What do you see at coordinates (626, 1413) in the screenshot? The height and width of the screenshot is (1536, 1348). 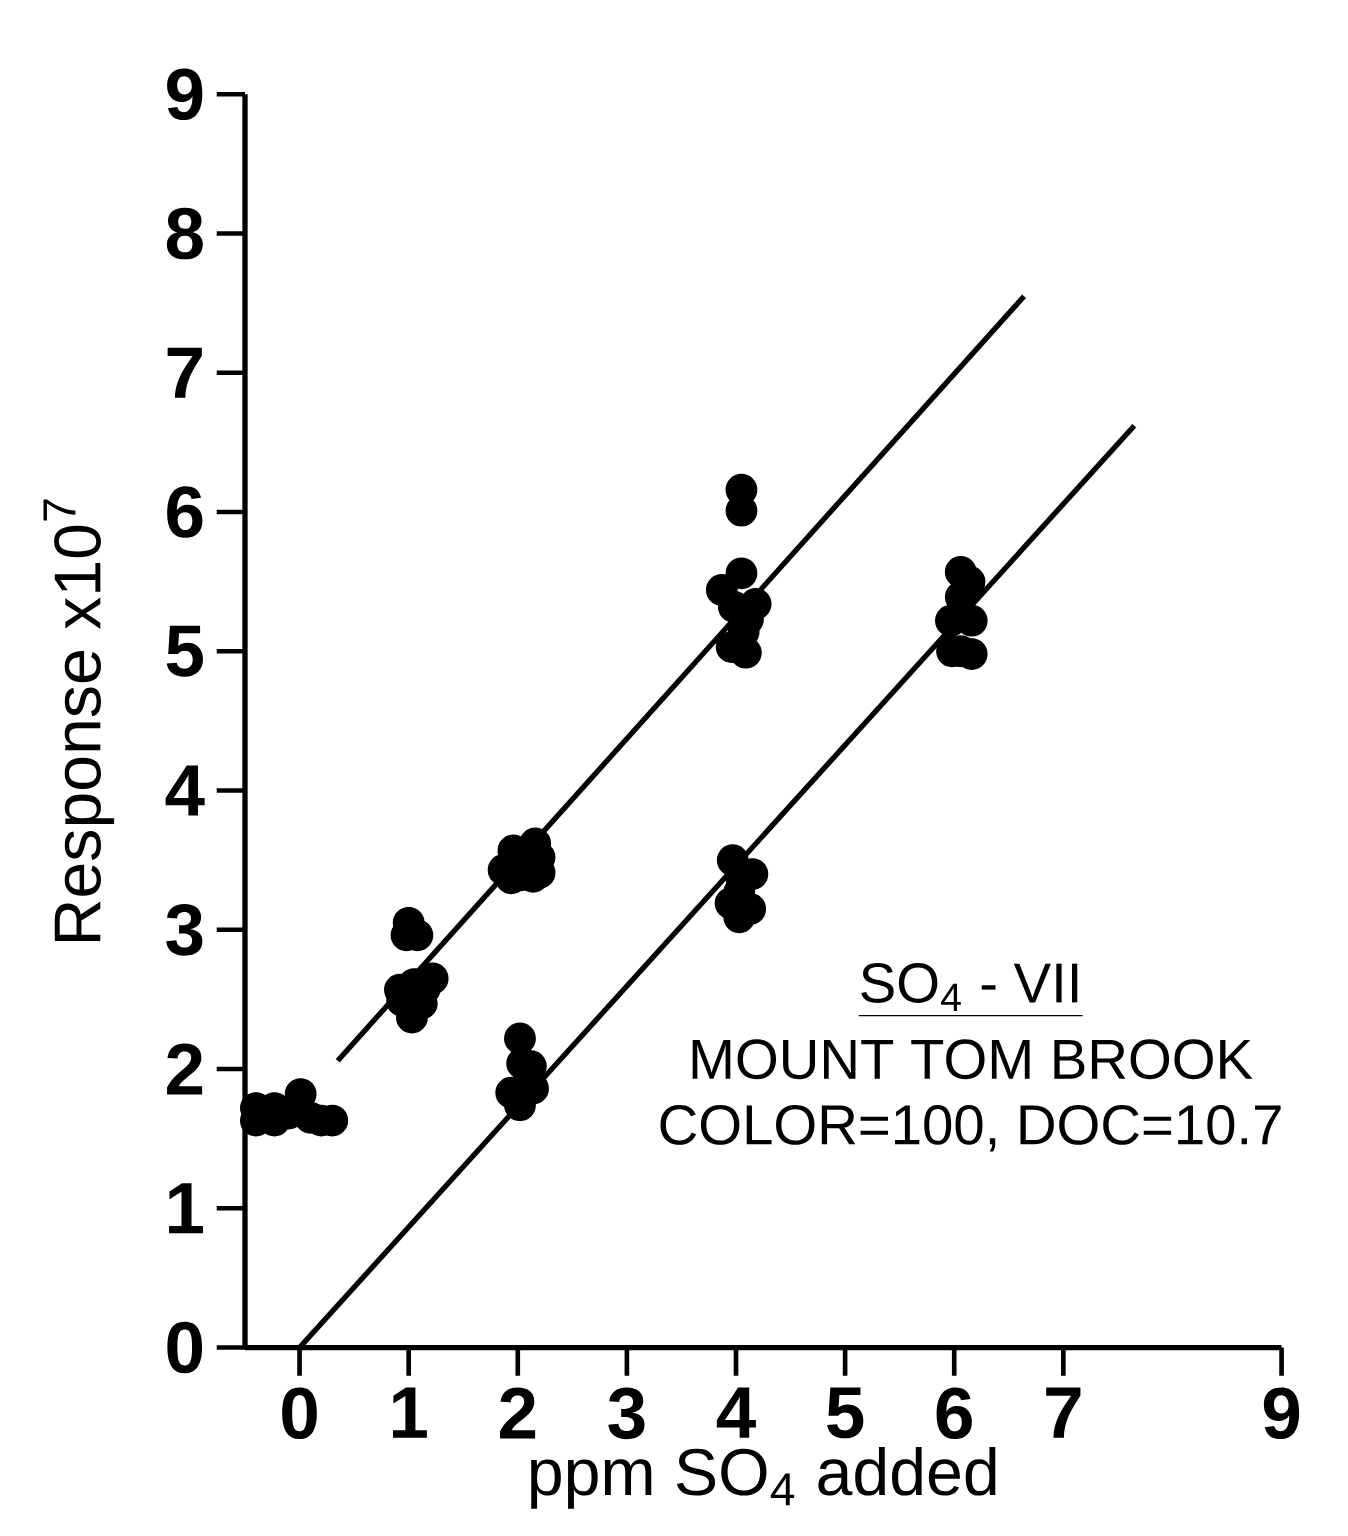 I see `x-tick-label: 3` at bounding box center [626, 1413].